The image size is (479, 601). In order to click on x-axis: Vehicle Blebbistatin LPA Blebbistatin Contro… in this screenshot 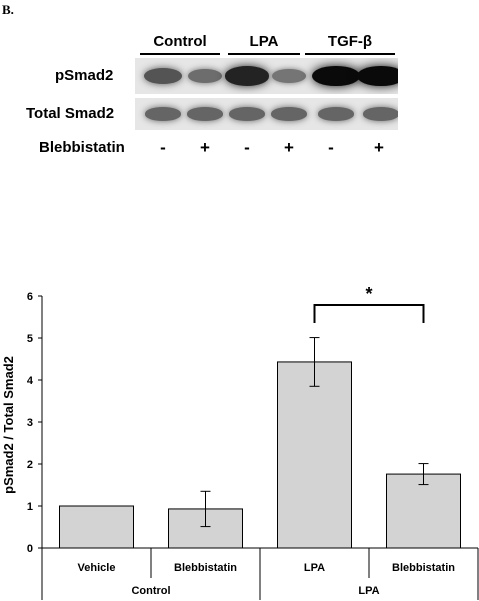, I will do `click(260, 573)`.